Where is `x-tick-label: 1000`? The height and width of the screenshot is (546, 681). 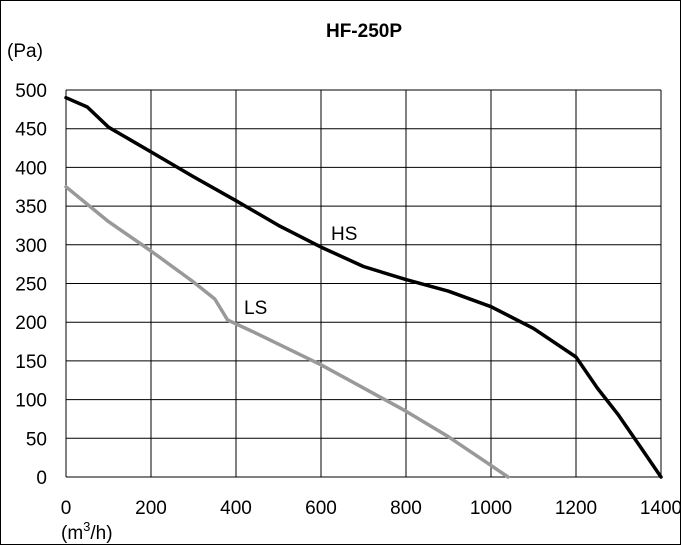 x-tick-label: 1000 is located at coordinates (491, 508).